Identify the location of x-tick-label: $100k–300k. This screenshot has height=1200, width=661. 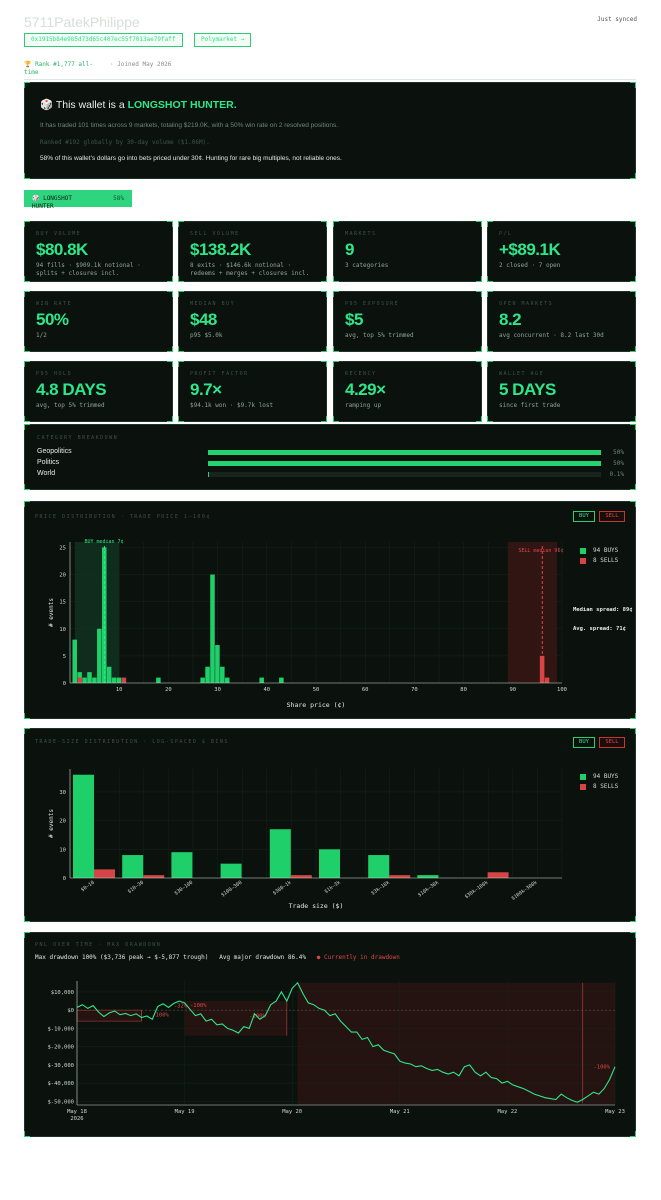
(524, 891).